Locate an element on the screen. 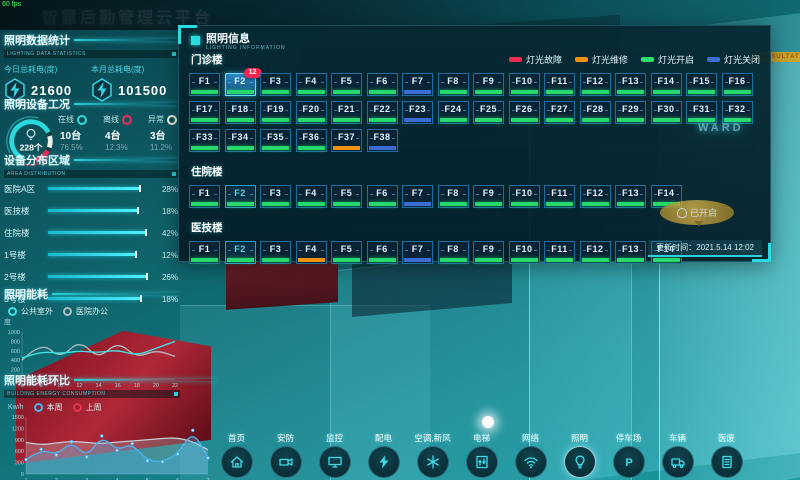 The image size is (800, 480). floor-button-F37: F37 is located at coordinates (346, 140).